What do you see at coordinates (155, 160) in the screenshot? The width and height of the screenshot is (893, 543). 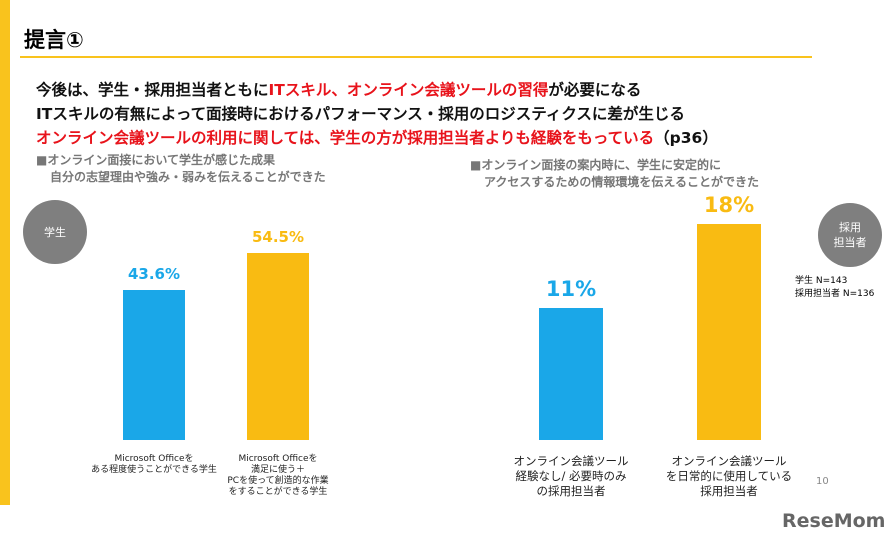 I see `chart-subtitle: ■オンライン面接において学生が感じた成果` at bounding box center [155, 160].